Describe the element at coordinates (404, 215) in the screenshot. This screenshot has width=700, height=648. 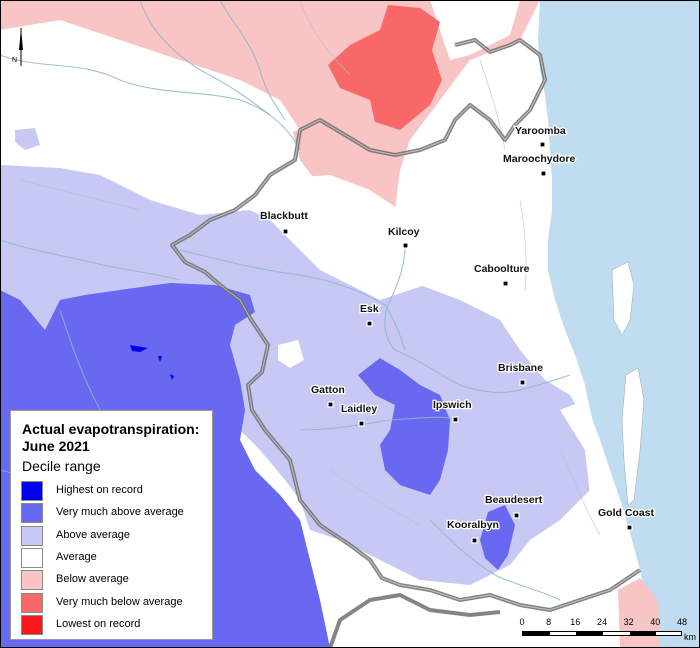
I see `region-average-catchment-north` at that location.